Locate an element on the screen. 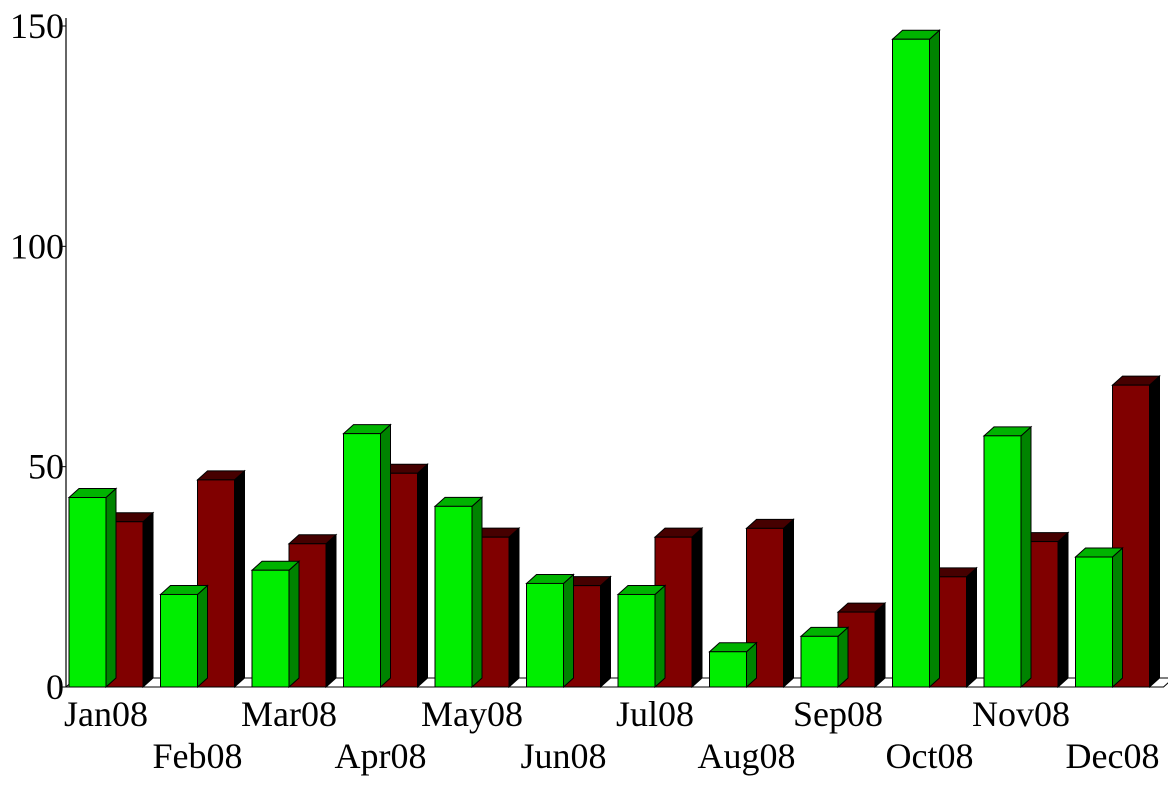 The image size is (1168, 785). x-tick-label: May08 is located at coordinates (472, 714).